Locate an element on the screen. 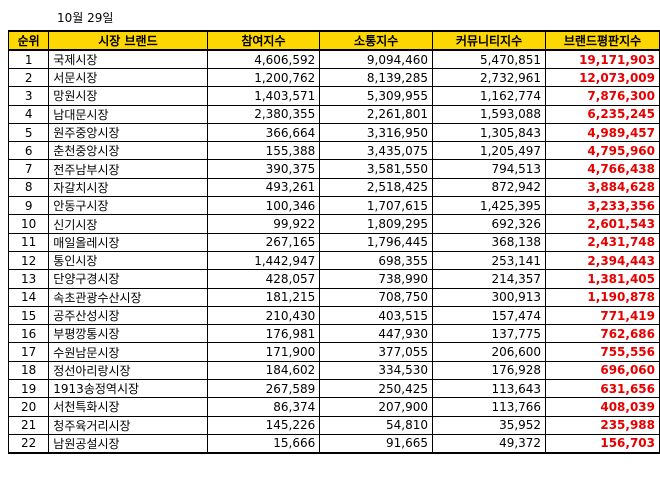 Image resolution: width=660 pixels, height=482 pixels. communication-cell: 2,261,801 is located at coordinates (376, 114).